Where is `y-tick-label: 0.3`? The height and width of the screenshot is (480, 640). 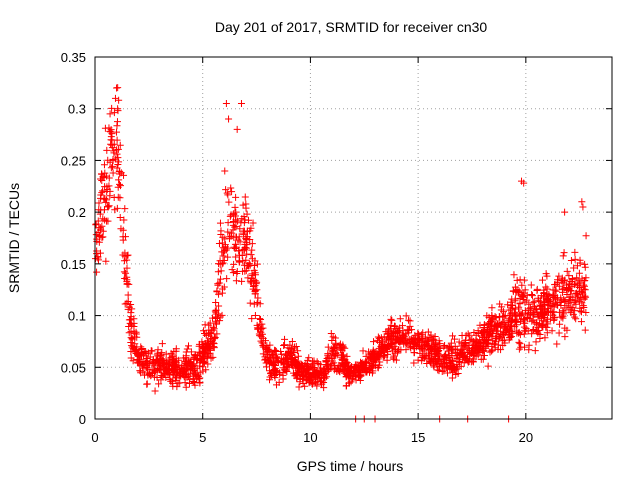
y-tick-label: 0.3 is located at coordinates (77, 109).